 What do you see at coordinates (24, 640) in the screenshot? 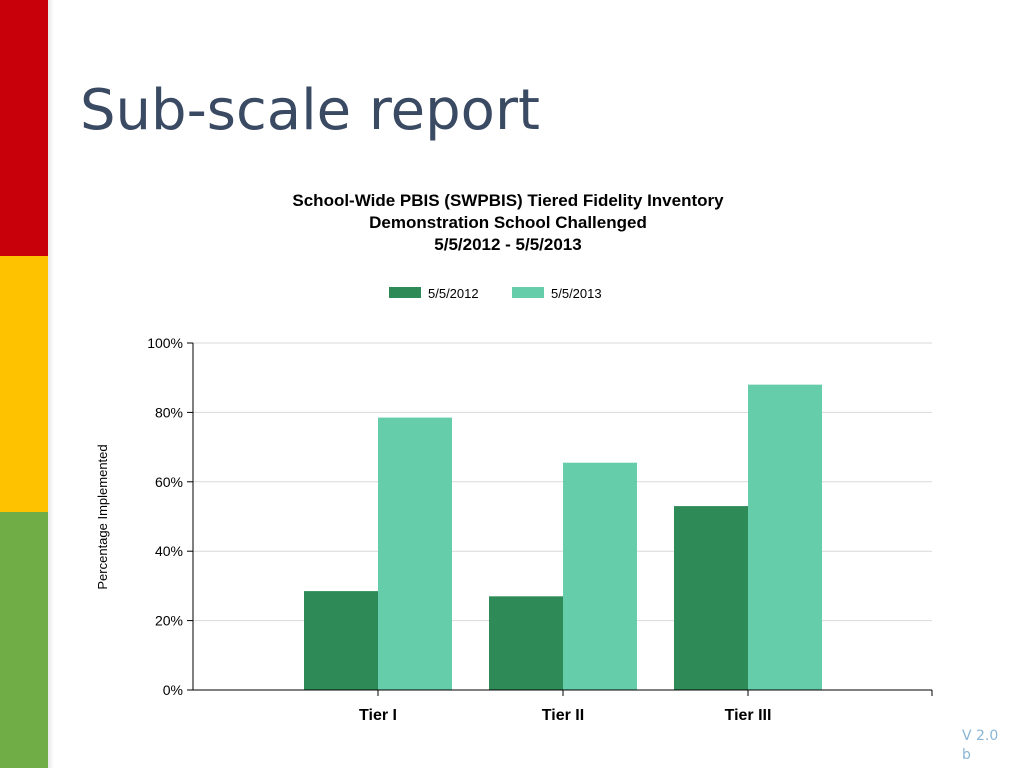
I see `green-accent-stripe` at bounding box center [24, 640].